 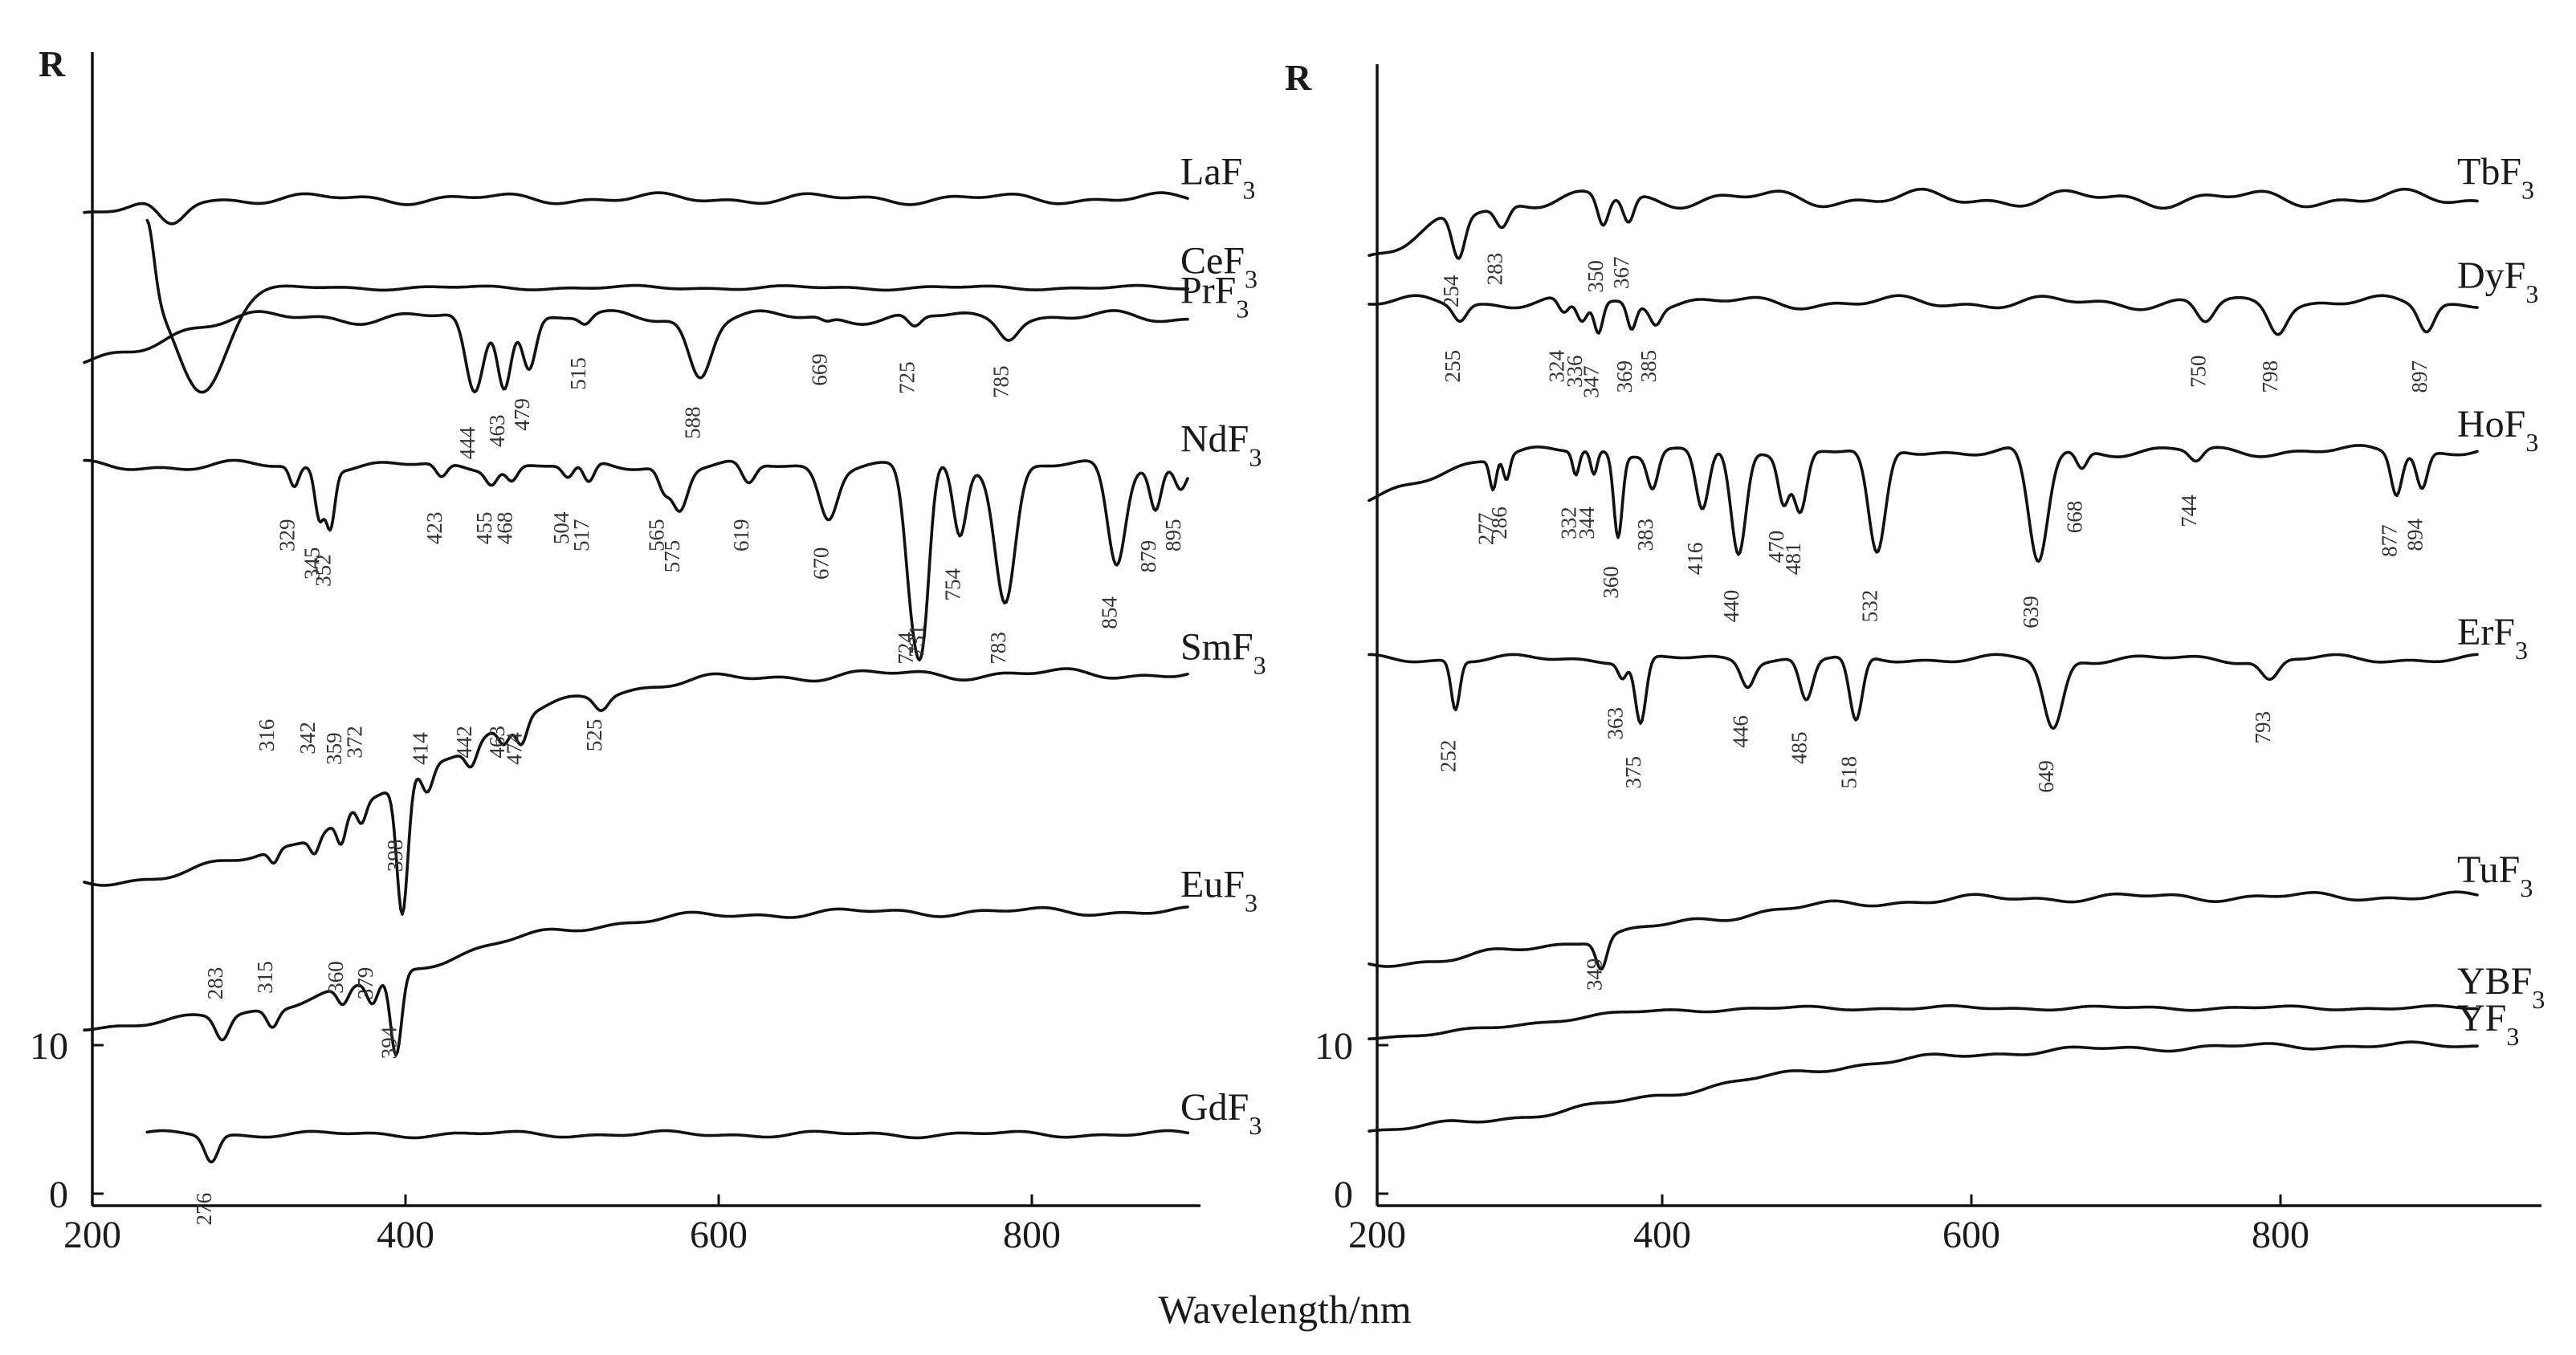 What do you see at coordinates (204, 1209) in the screenshot?
I see `peak-label: 276` at bounding box center [204, 1209].